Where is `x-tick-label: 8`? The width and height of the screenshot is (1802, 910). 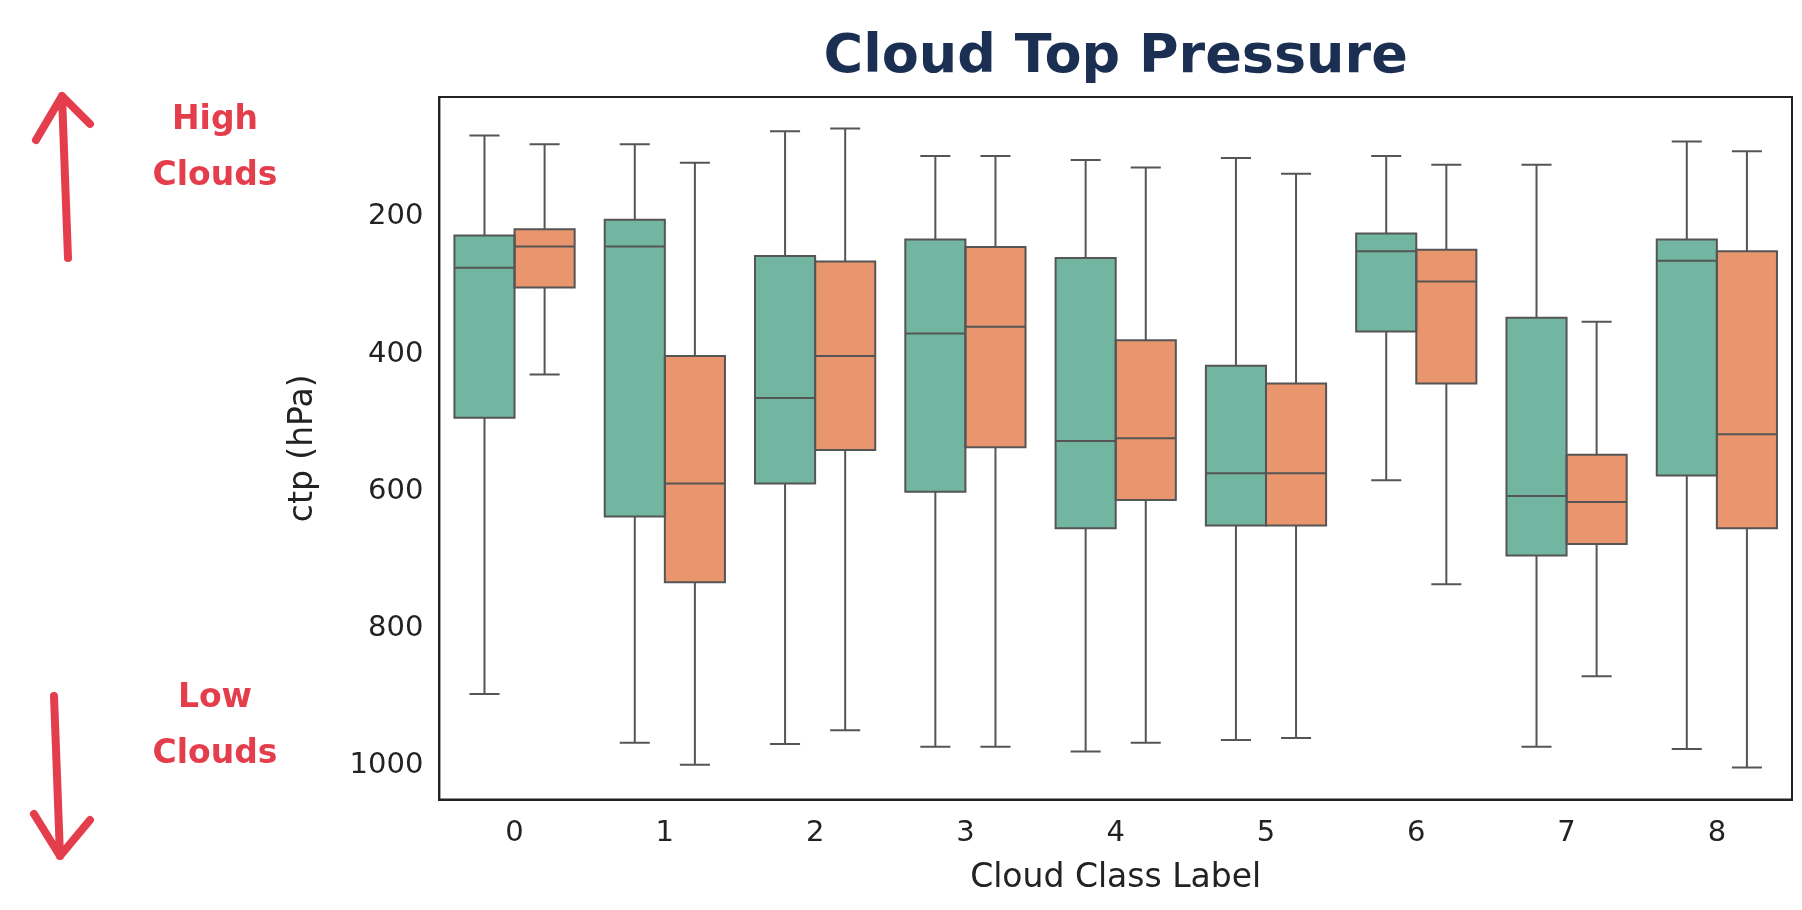 x-tick-label: 8 is located at coordinates (1717, 830).